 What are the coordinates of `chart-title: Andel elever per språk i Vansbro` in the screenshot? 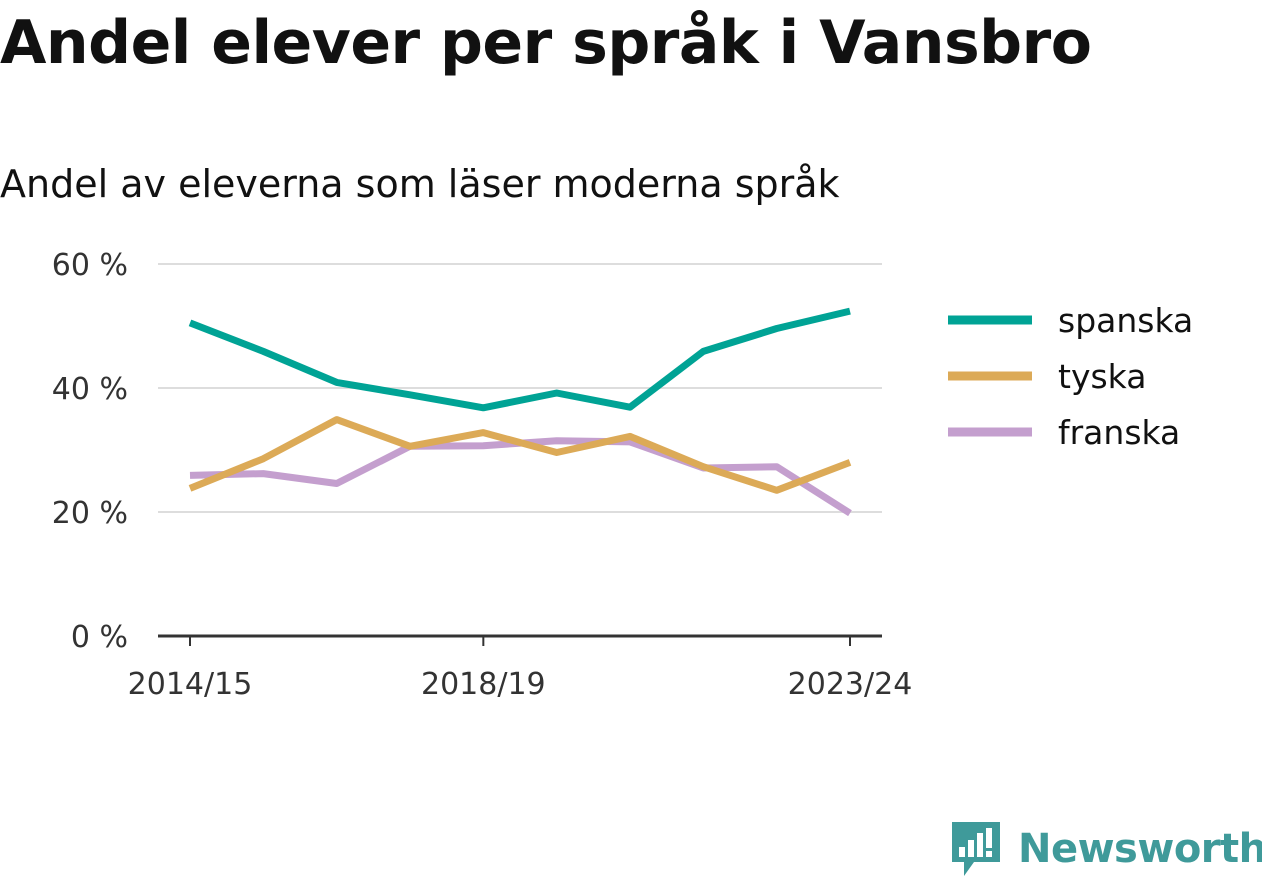 It's located at (546, 43).